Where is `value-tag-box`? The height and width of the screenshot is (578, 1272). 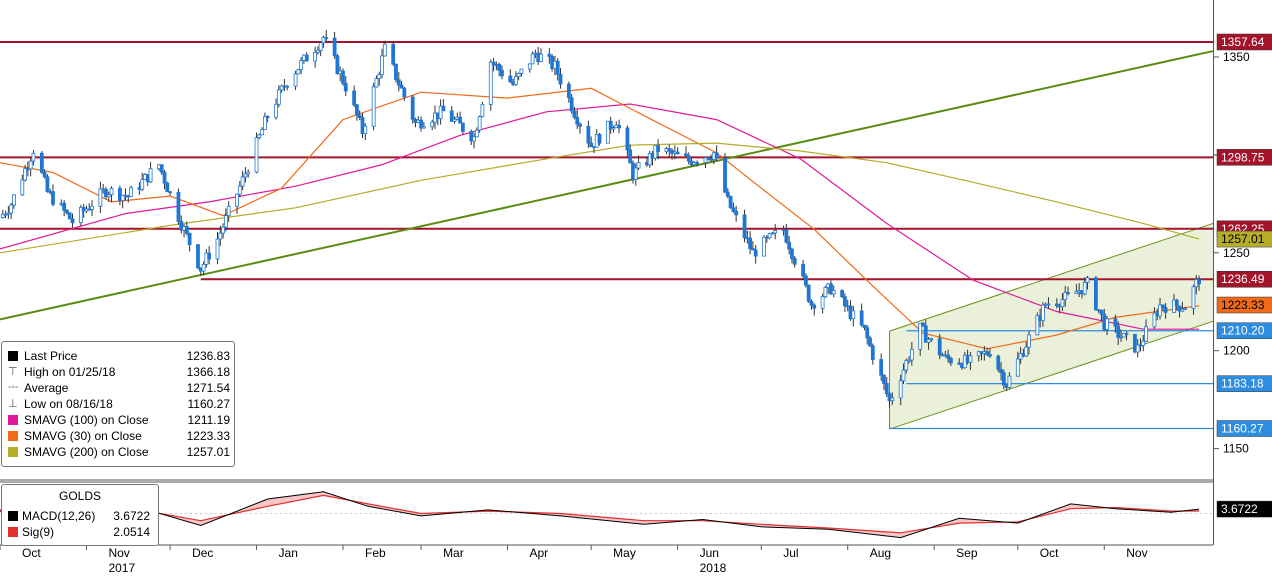
value-tag-box is located at coordinates (1244, 42).